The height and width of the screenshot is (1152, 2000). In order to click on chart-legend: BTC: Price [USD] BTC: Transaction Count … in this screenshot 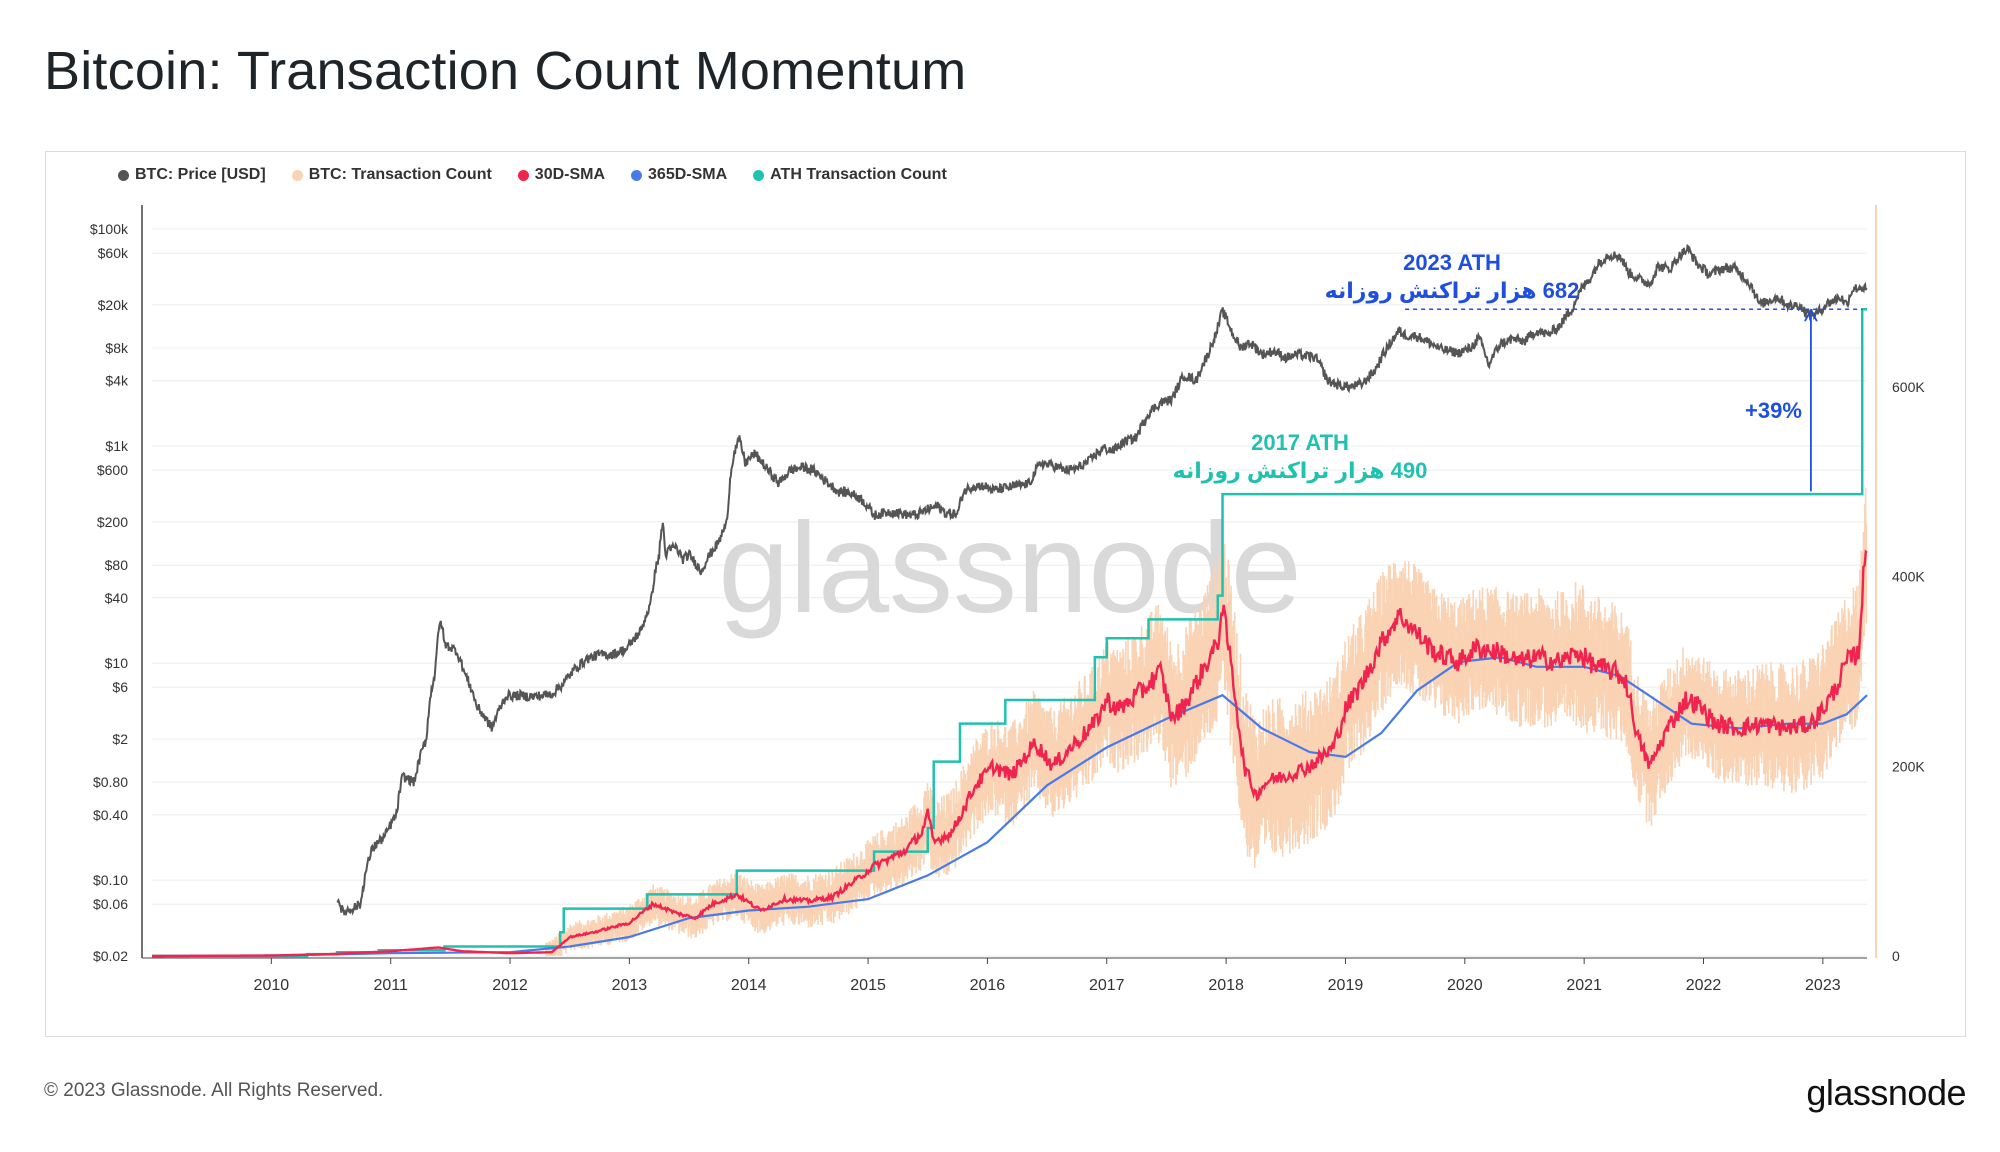, I will do `click(532, 175)`.